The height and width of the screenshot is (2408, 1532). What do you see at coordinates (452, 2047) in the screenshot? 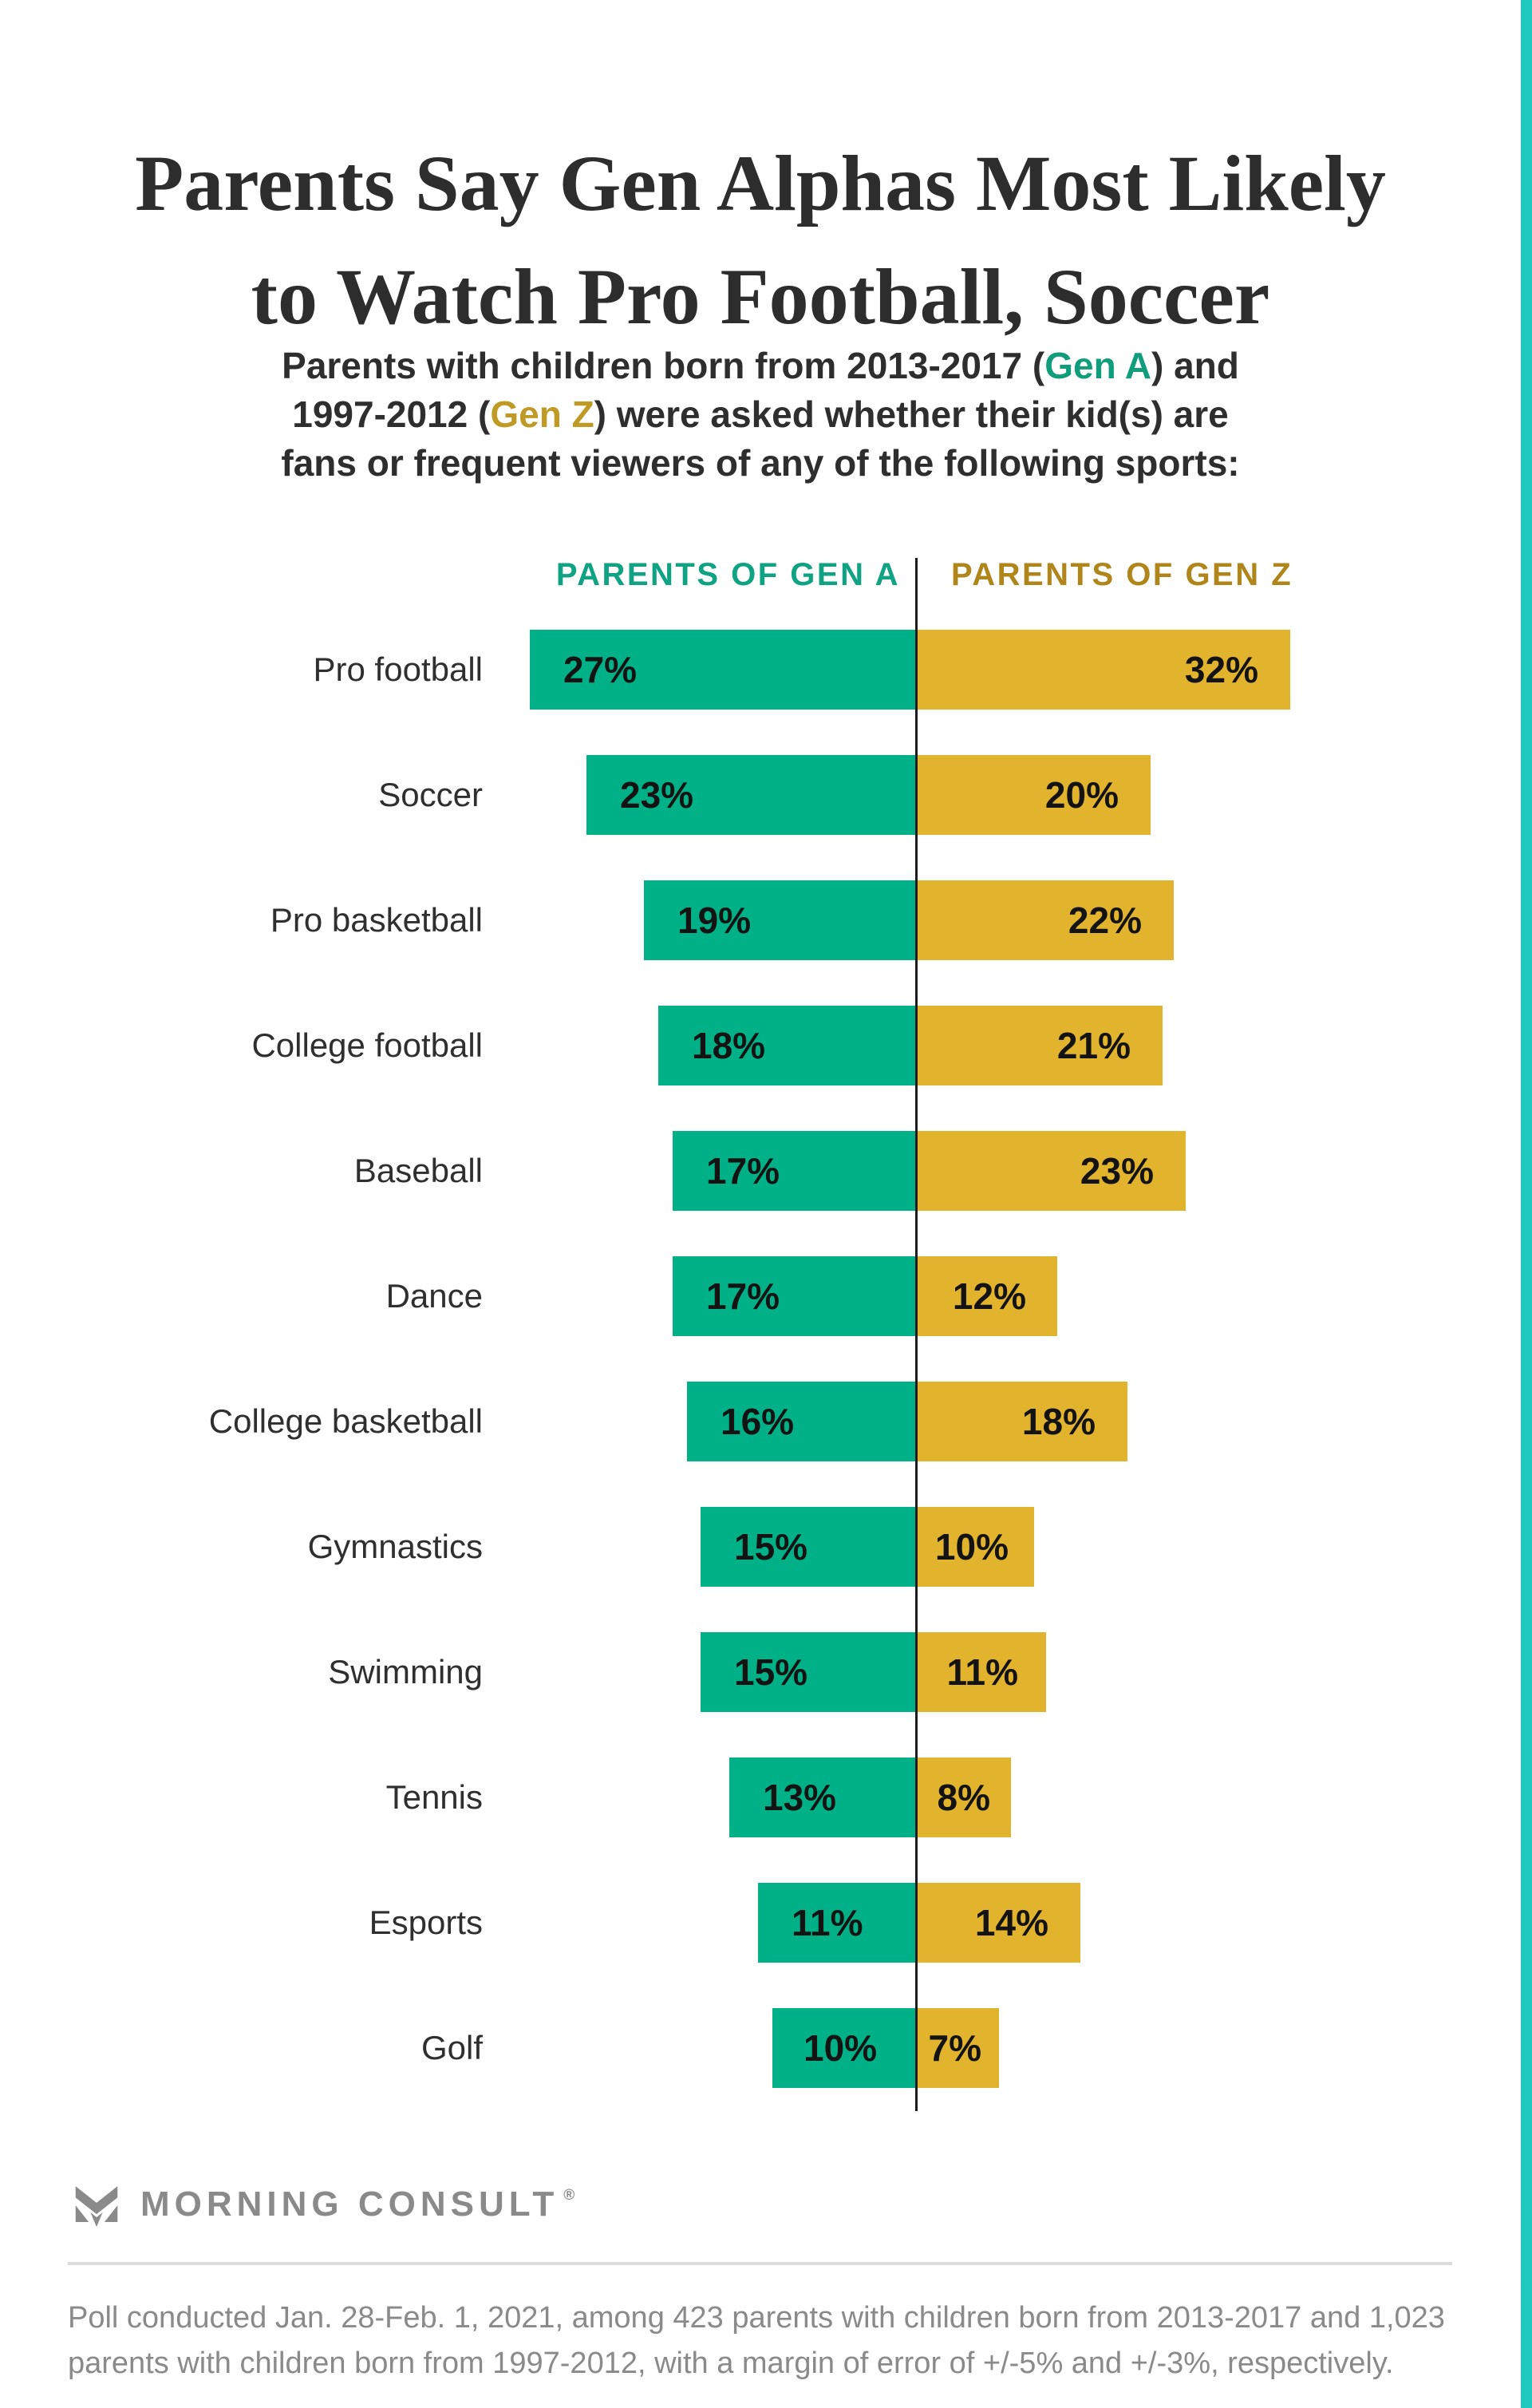
I see `category-label: Golf` at bounding box center [452, 2047].